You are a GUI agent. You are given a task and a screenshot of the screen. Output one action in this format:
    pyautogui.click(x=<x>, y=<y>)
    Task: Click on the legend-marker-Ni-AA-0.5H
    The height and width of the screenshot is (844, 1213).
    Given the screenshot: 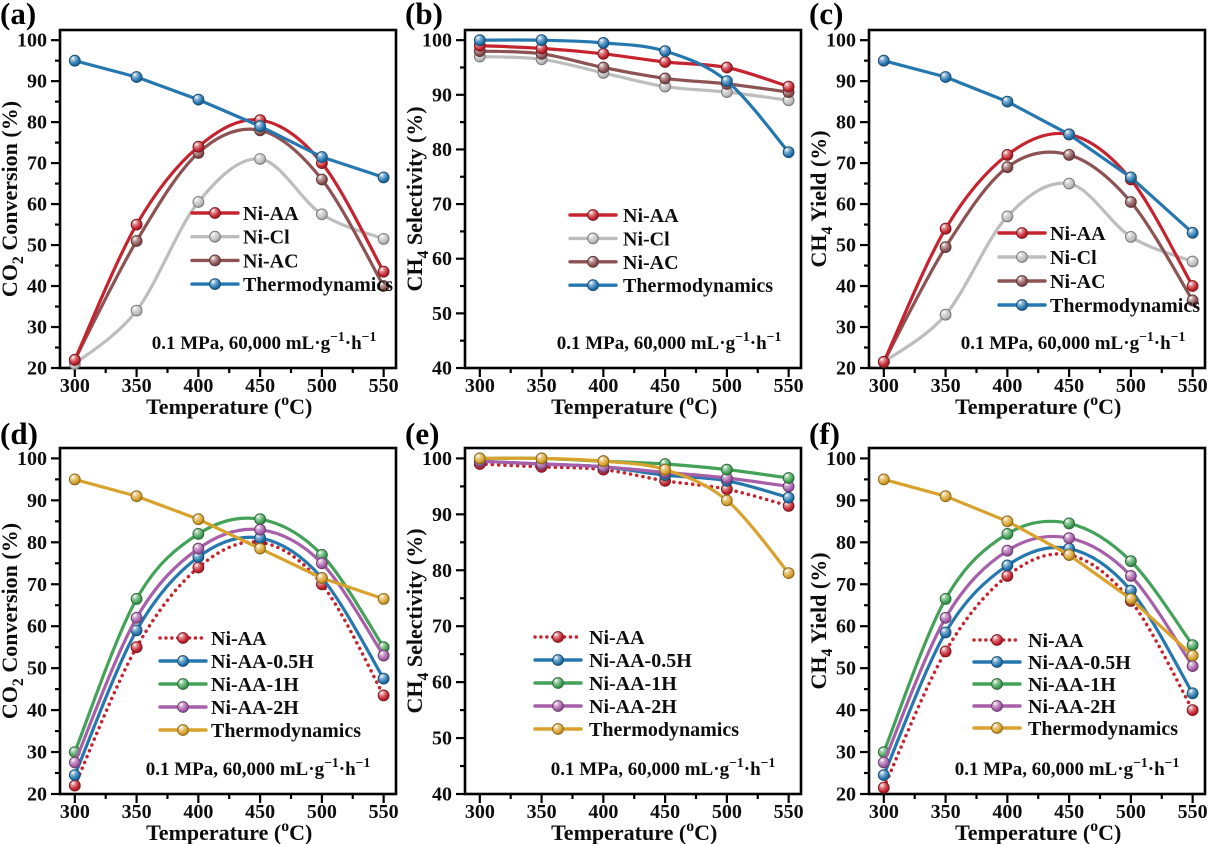 What is the action you would take?
    pyautogui.click(x=183, y=661)
    